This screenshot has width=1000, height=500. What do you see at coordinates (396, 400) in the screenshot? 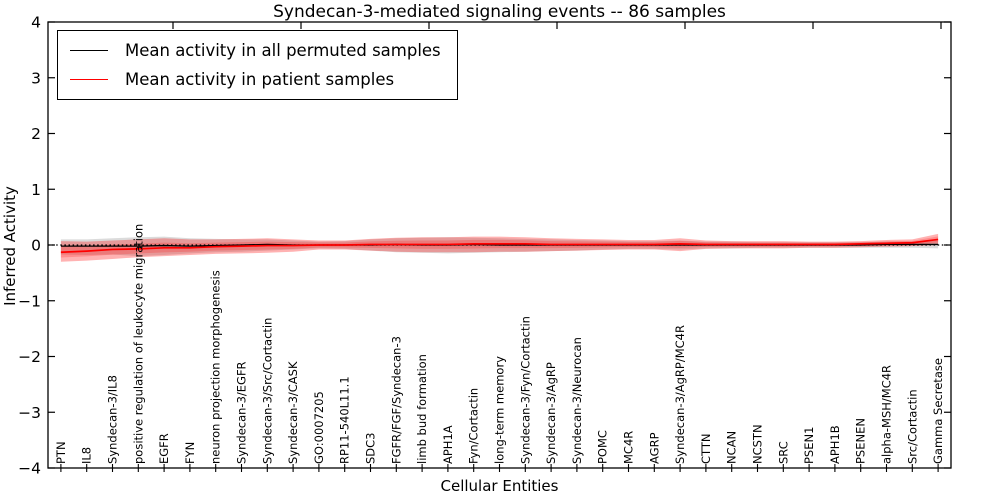
I see `x-category-label: FGFR/FGF/Syndecan-3` at bounding box center [396, 400].